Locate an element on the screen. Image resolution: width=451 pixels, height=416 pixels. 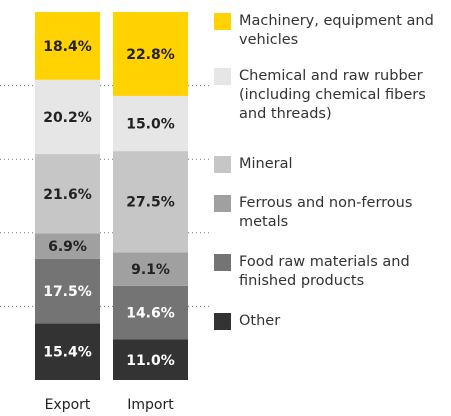
value-label: 15.4% is located at coordinates (67, 353).